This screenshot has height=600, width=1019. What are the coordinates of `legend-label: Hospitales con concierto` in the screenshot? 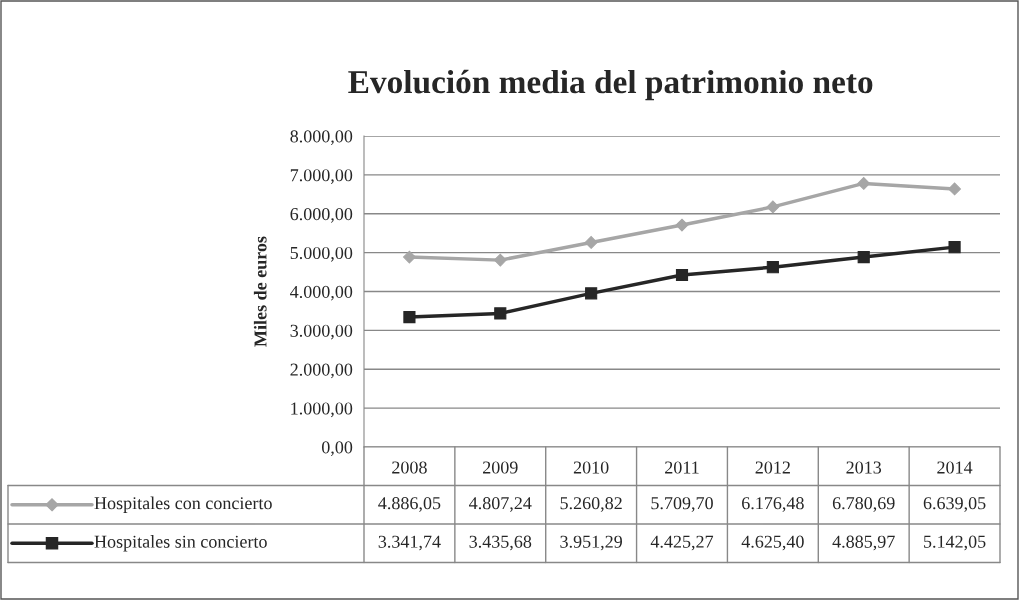 It's located at (183, 504).